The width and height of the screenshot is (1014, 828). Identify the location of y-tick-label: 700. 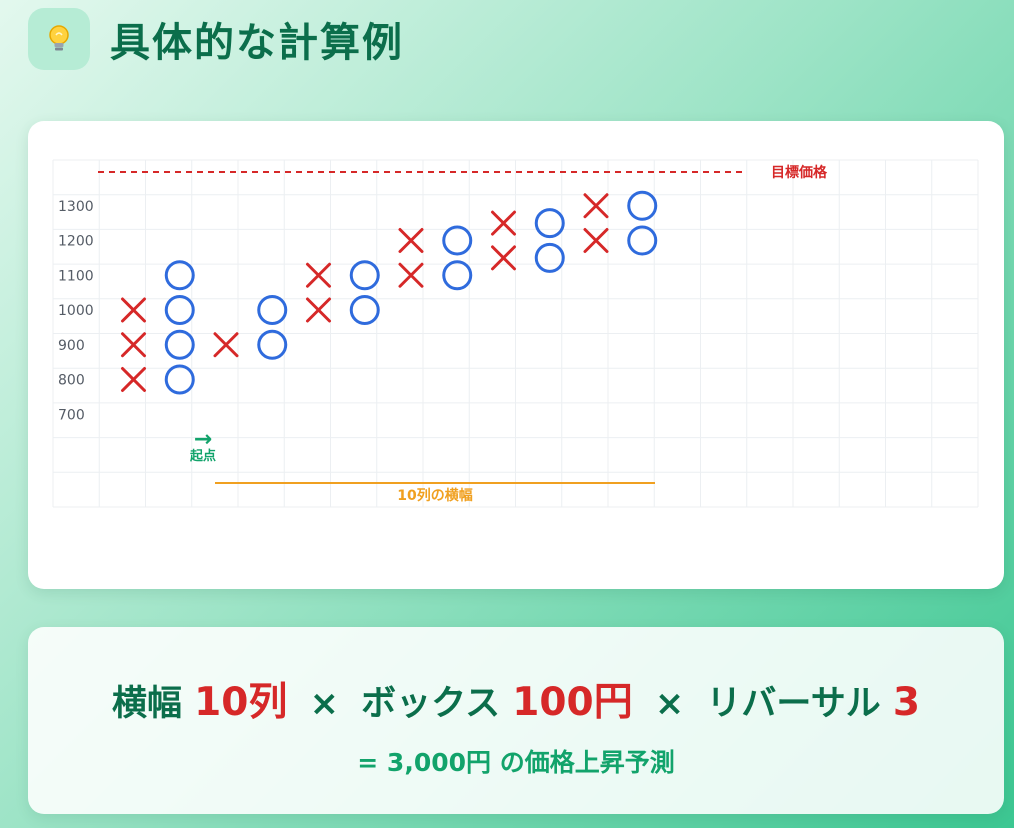
(71, 415).